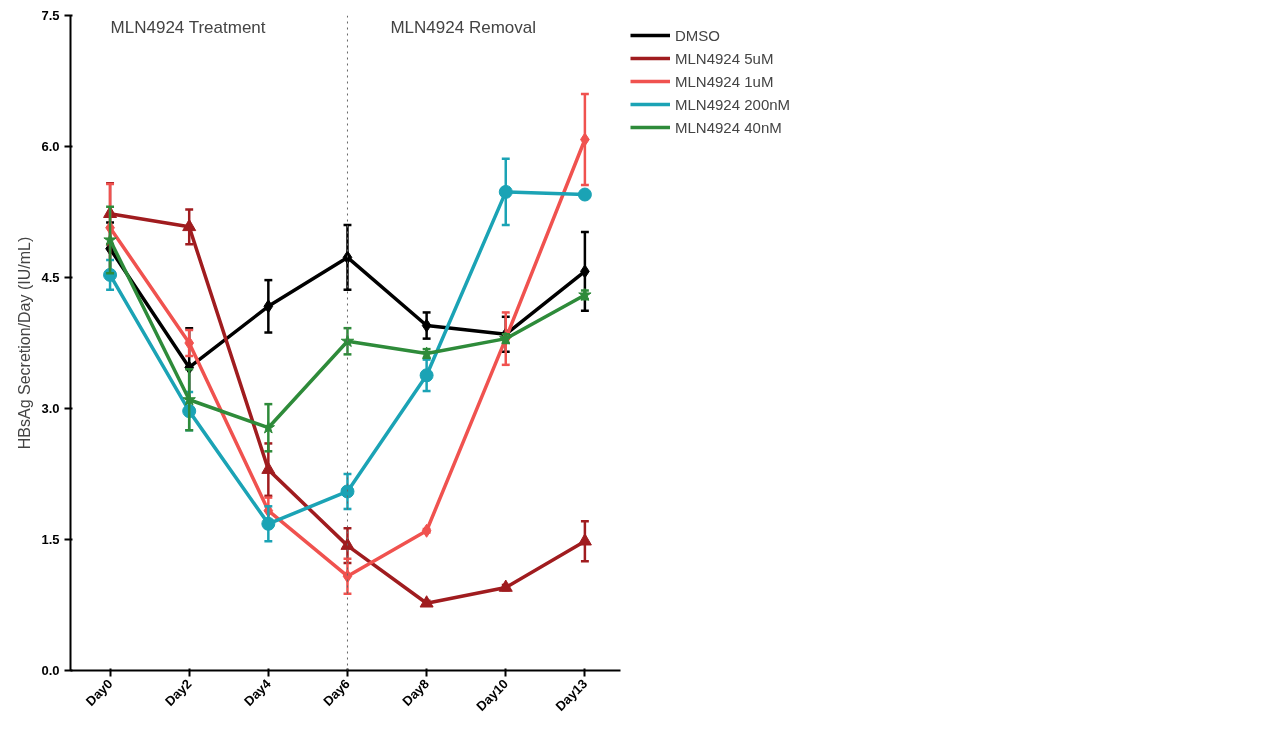 The width and height of the screenshot is (1269, 746). What do you see at coordinates (50, 670) in the screenshot?
I see `y-tick-label: 0.0` at bounding box center [50, 670].